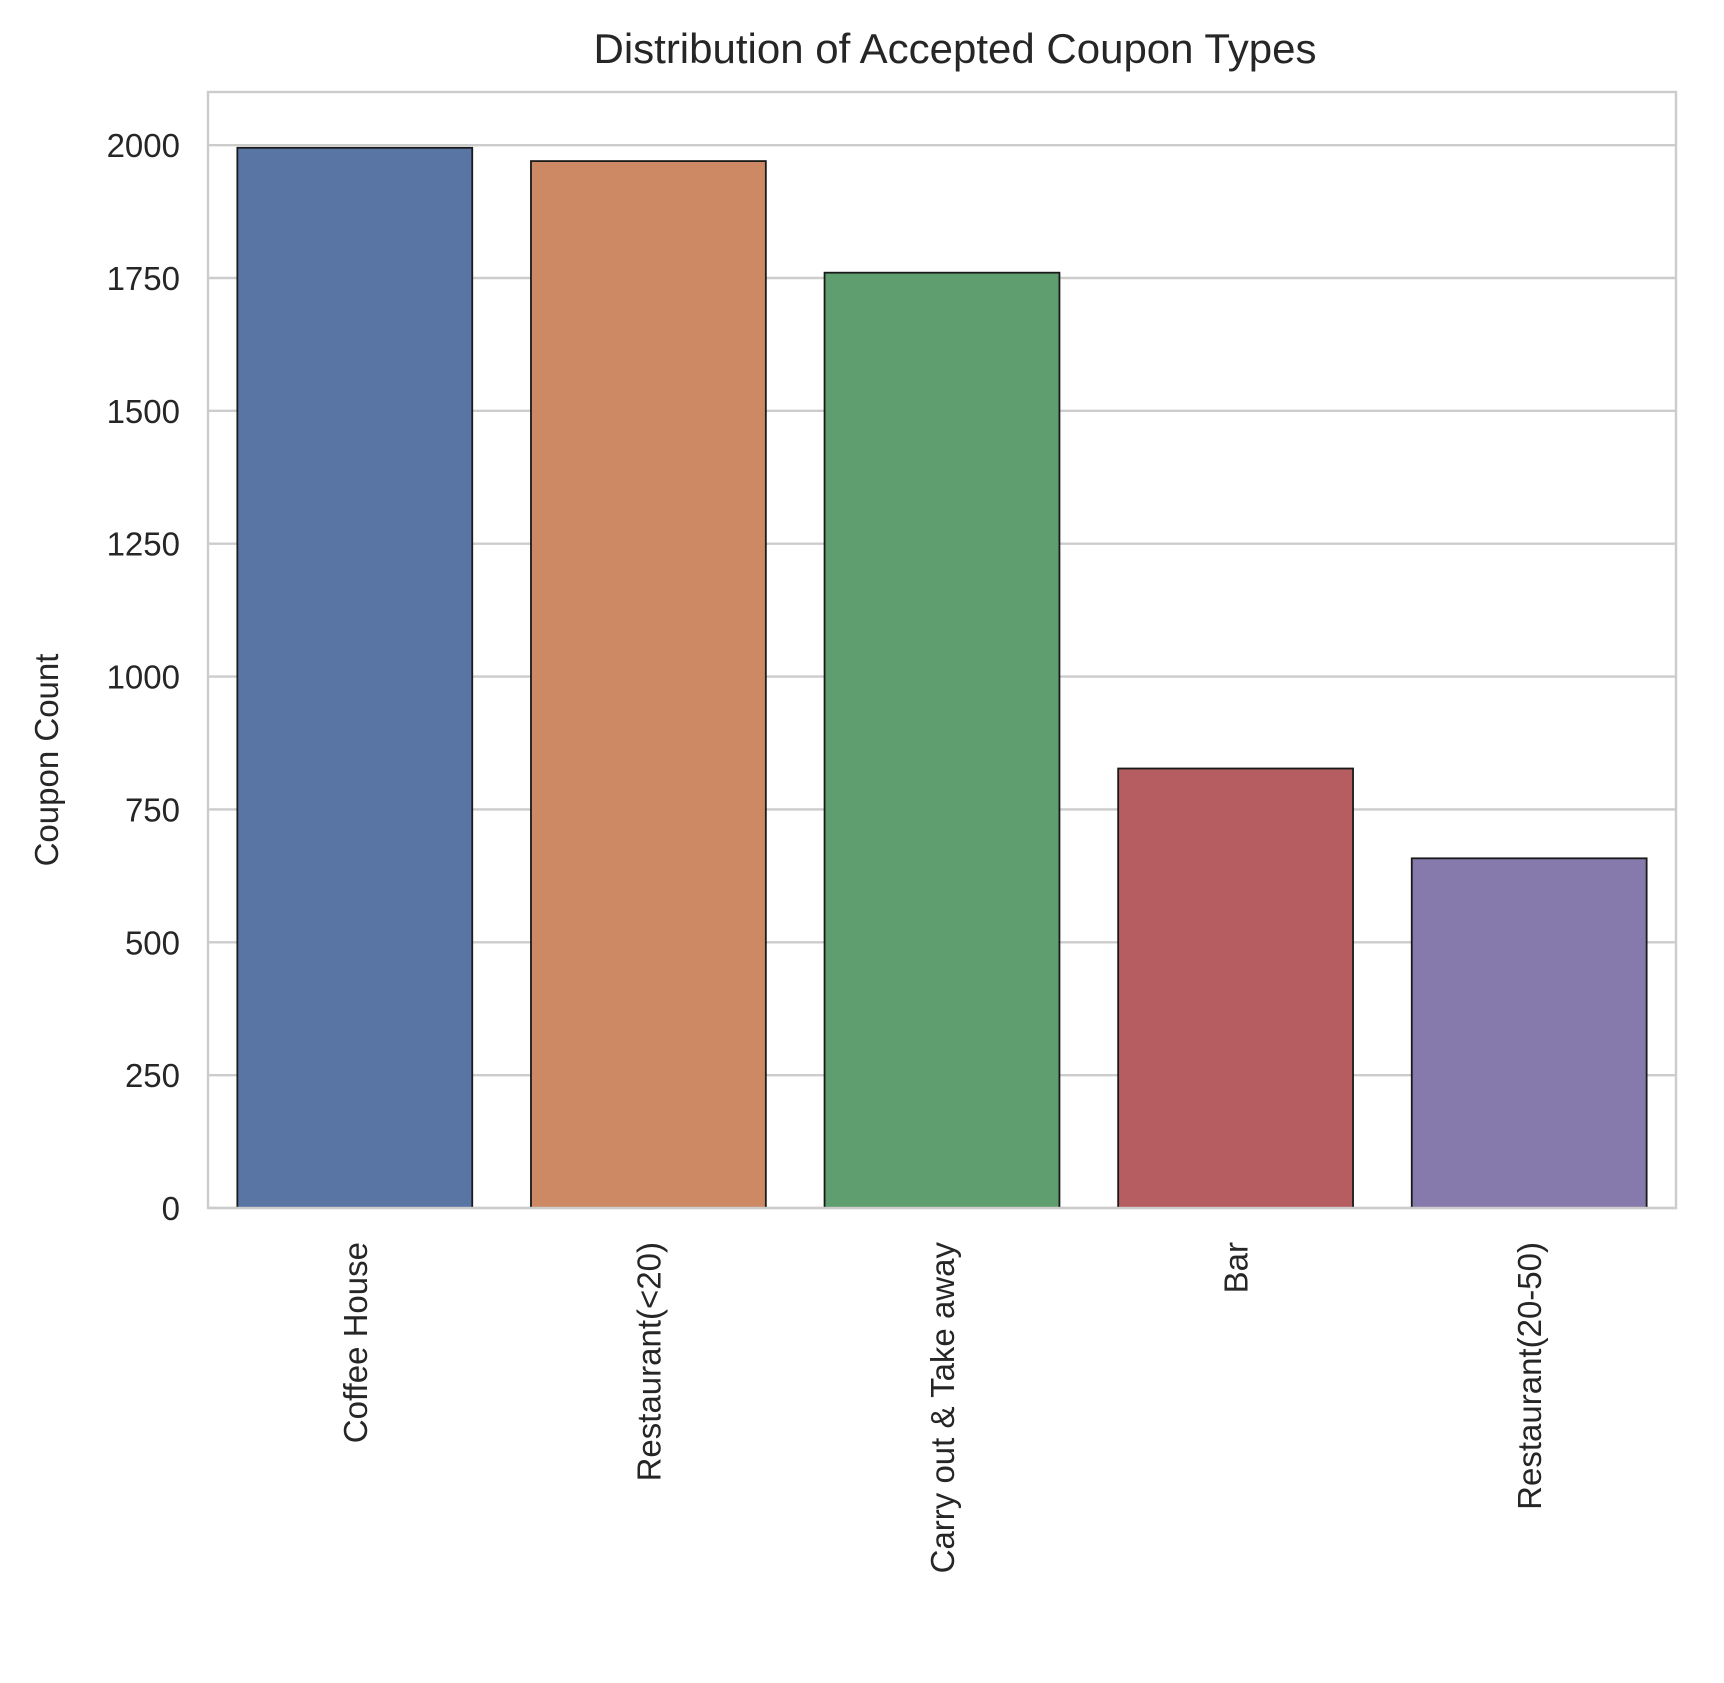 Image resolution: width=1724 pixels, height=1683 pixels. What do you see at coordinates (143, 411) in the screenshot?
I see `y-tick-label: 1500` at bounding box center [143, 411].